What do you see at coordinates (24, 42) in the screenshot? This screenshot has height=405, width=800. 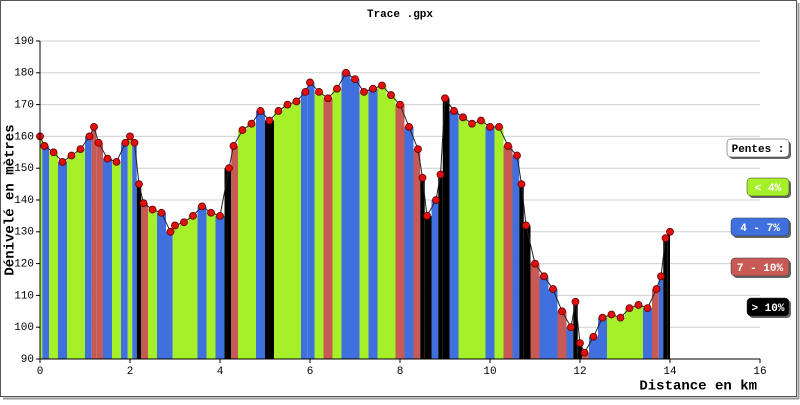 I see `y-tick-label: 190` at bounding box center [24, 42].